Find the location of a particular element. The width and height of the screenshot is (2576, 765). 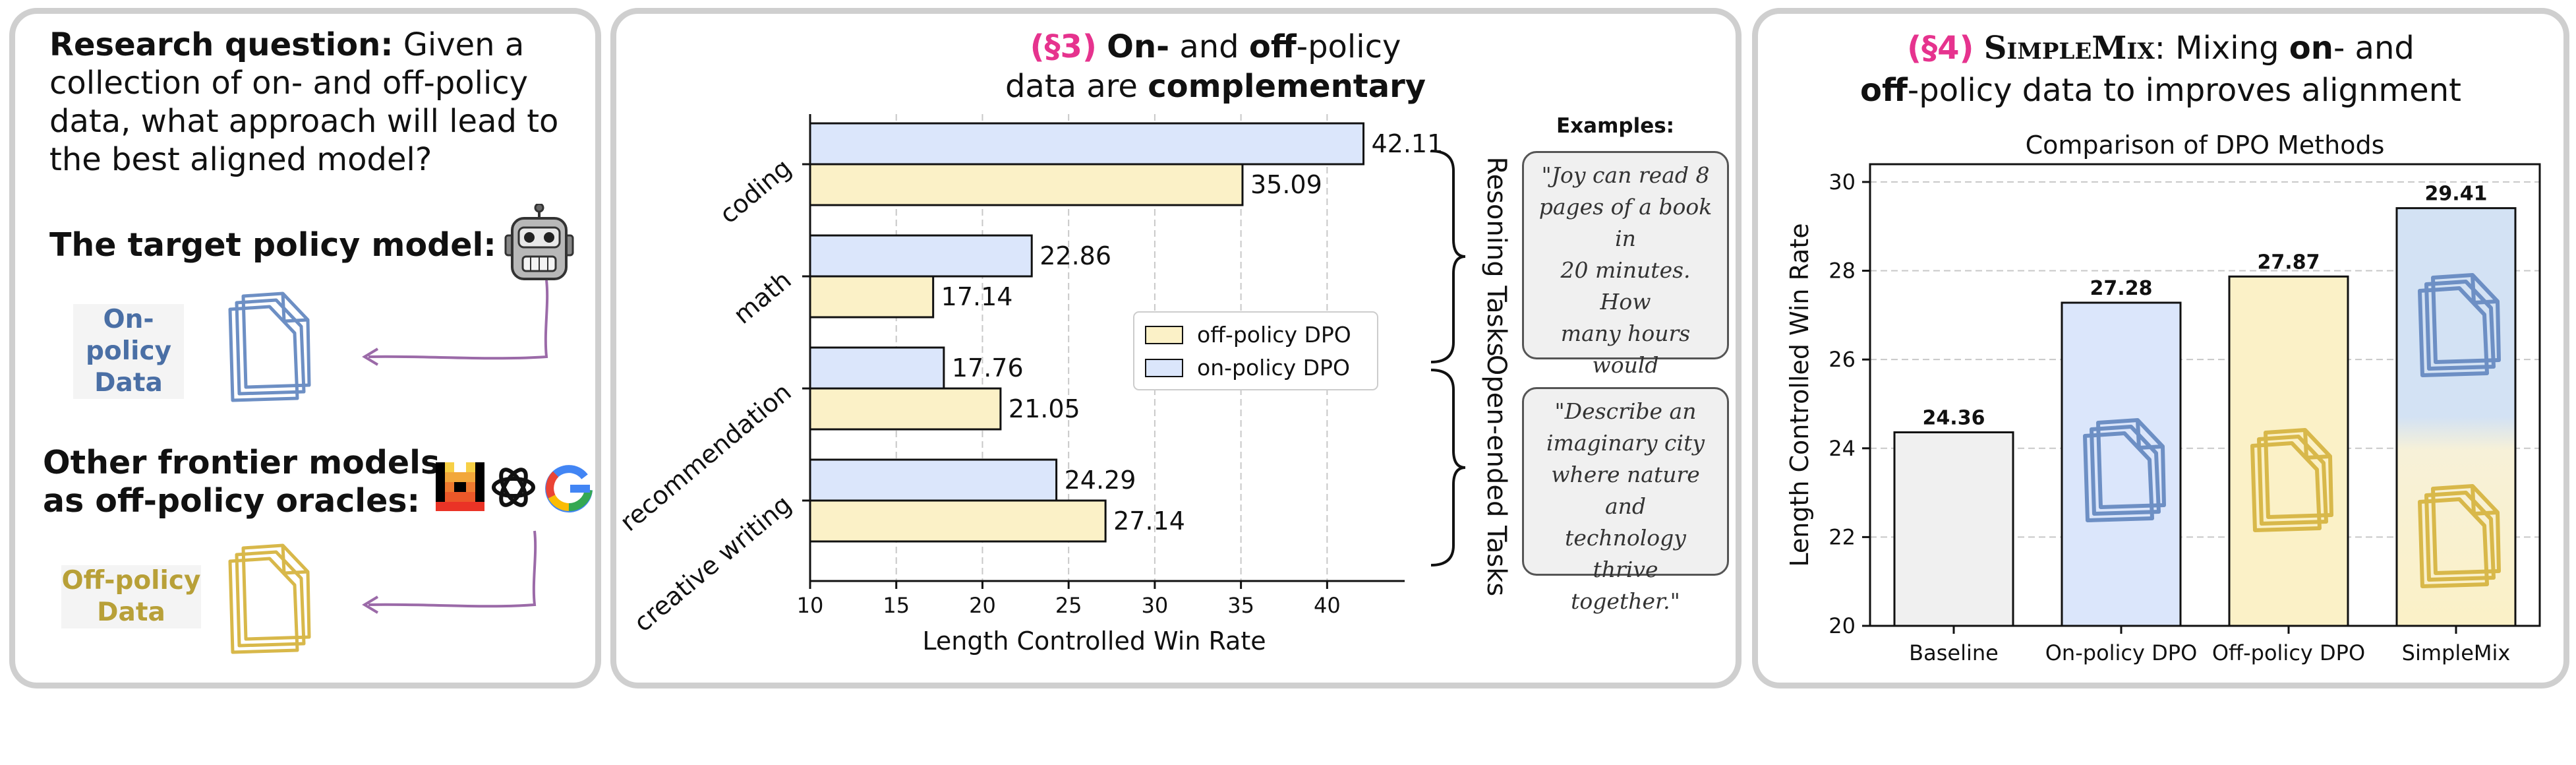

legend-swatch-on-policy-dpo is located at coordinates (1164, 368).